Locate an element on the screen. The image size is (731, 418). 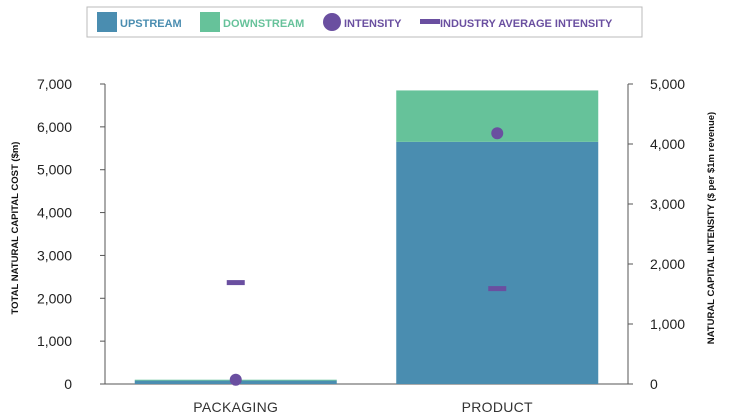
legend-industry-average: INDUSTRY AVERAGE INTENSITY is located at coordinates (516, 24).